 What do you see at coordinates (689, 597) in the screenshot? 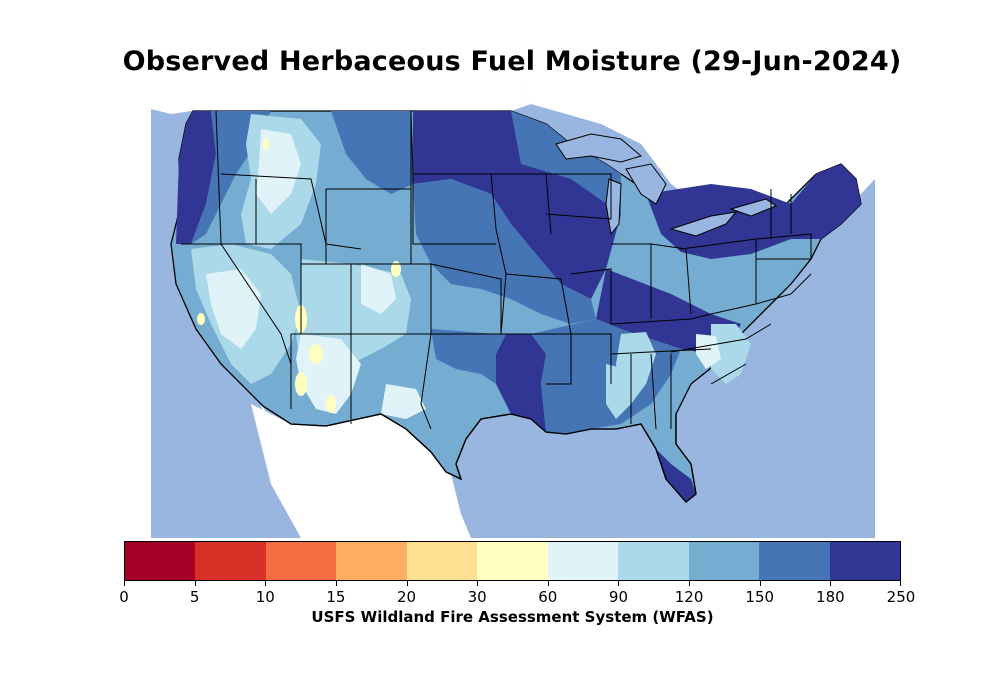
I see `colorbar-tick-label: 120` at bounding box center [689, 597].